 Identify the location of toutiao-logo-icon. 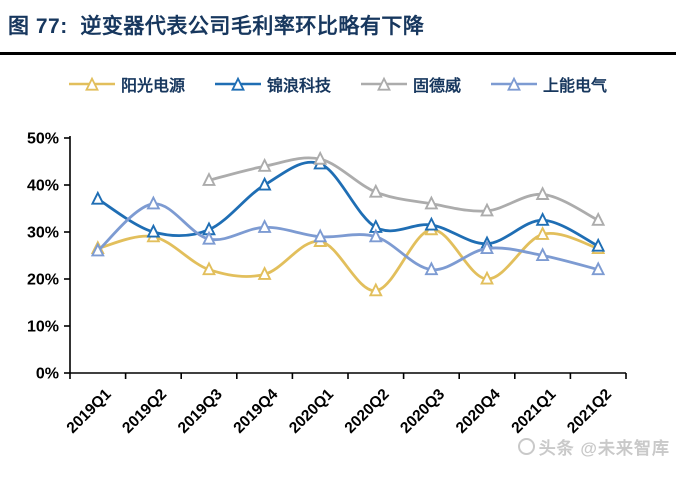
(526, 446).